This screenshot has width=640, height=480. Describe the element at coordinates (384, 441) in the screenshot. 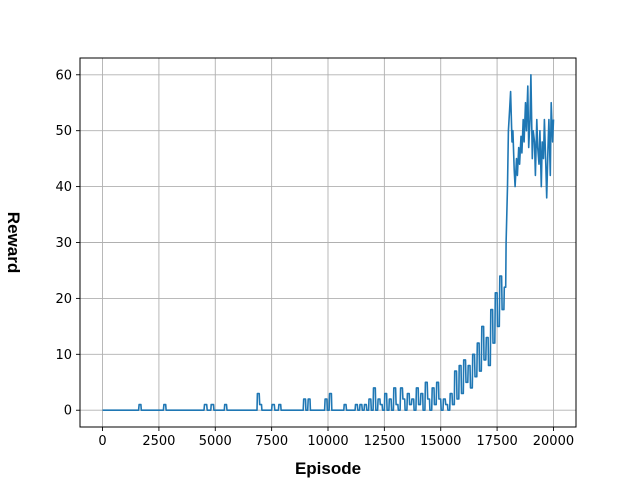

I see `x-tick-label: 12500` at that location.